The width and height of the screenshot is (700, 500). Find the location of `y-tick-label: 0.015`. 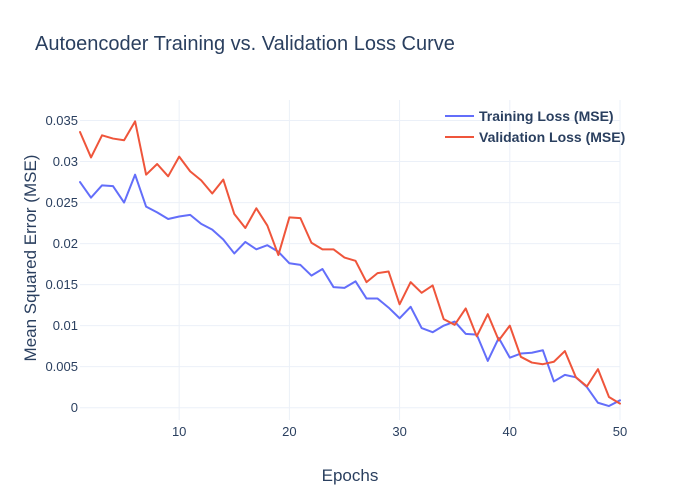

y-tick-label: 0.015 is located at coordinates (61, 284).